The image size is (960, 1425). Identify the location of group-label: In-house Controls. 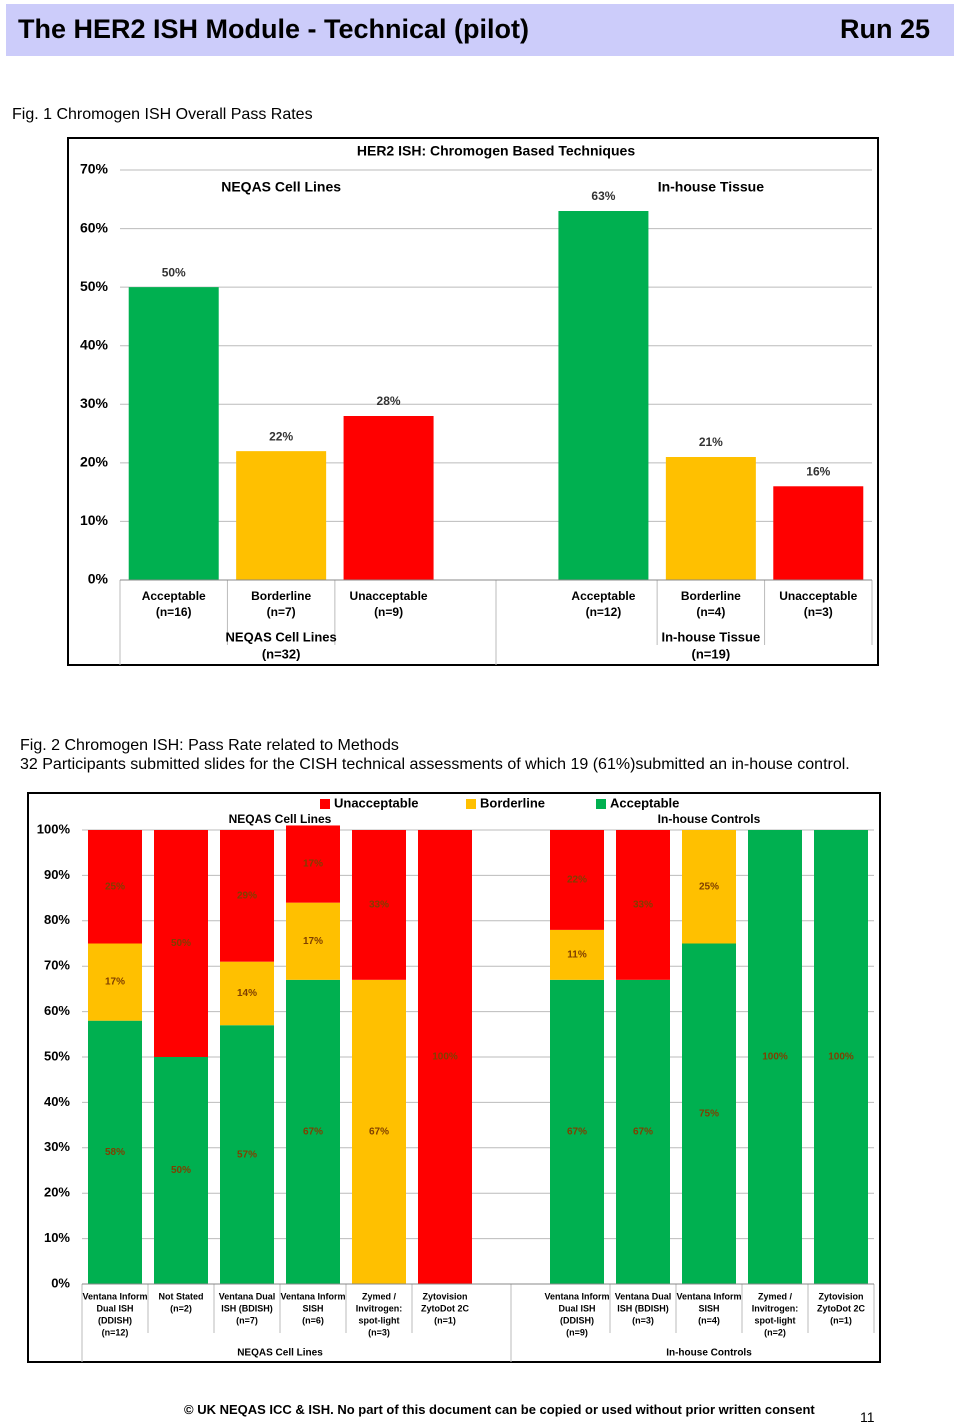
(709, 819).